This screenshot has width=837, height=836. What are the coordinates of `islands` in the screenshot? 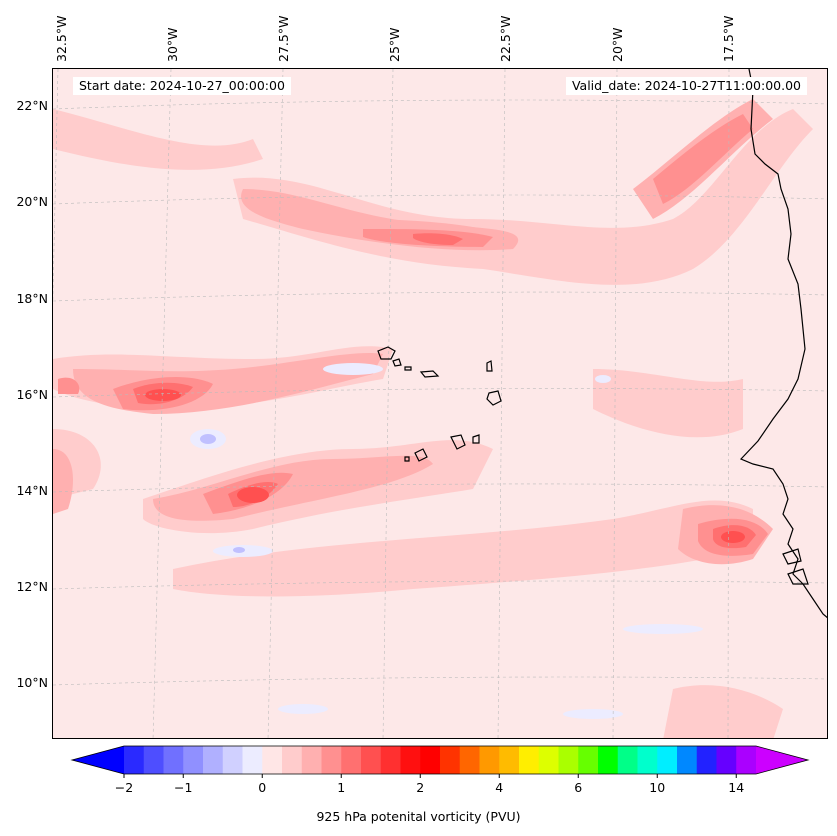 It's located at (439, 404).